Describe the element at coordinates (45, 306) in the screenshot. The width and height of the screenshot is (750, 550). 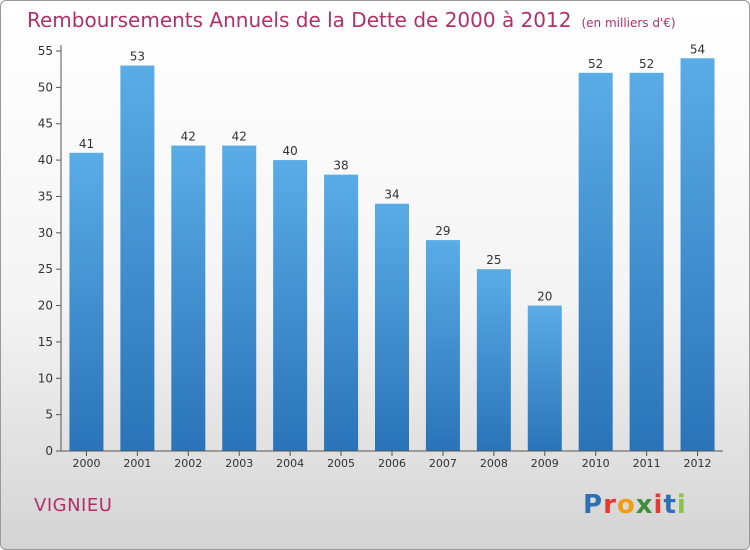
I see `y-tick-label: 20` at that location.